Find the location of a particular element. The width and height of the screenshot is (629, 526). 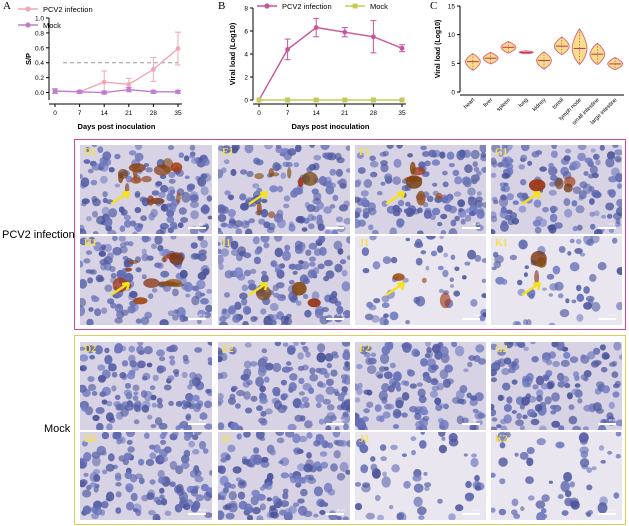

y-tick-label: 5 is located at coordinates (453, 64).